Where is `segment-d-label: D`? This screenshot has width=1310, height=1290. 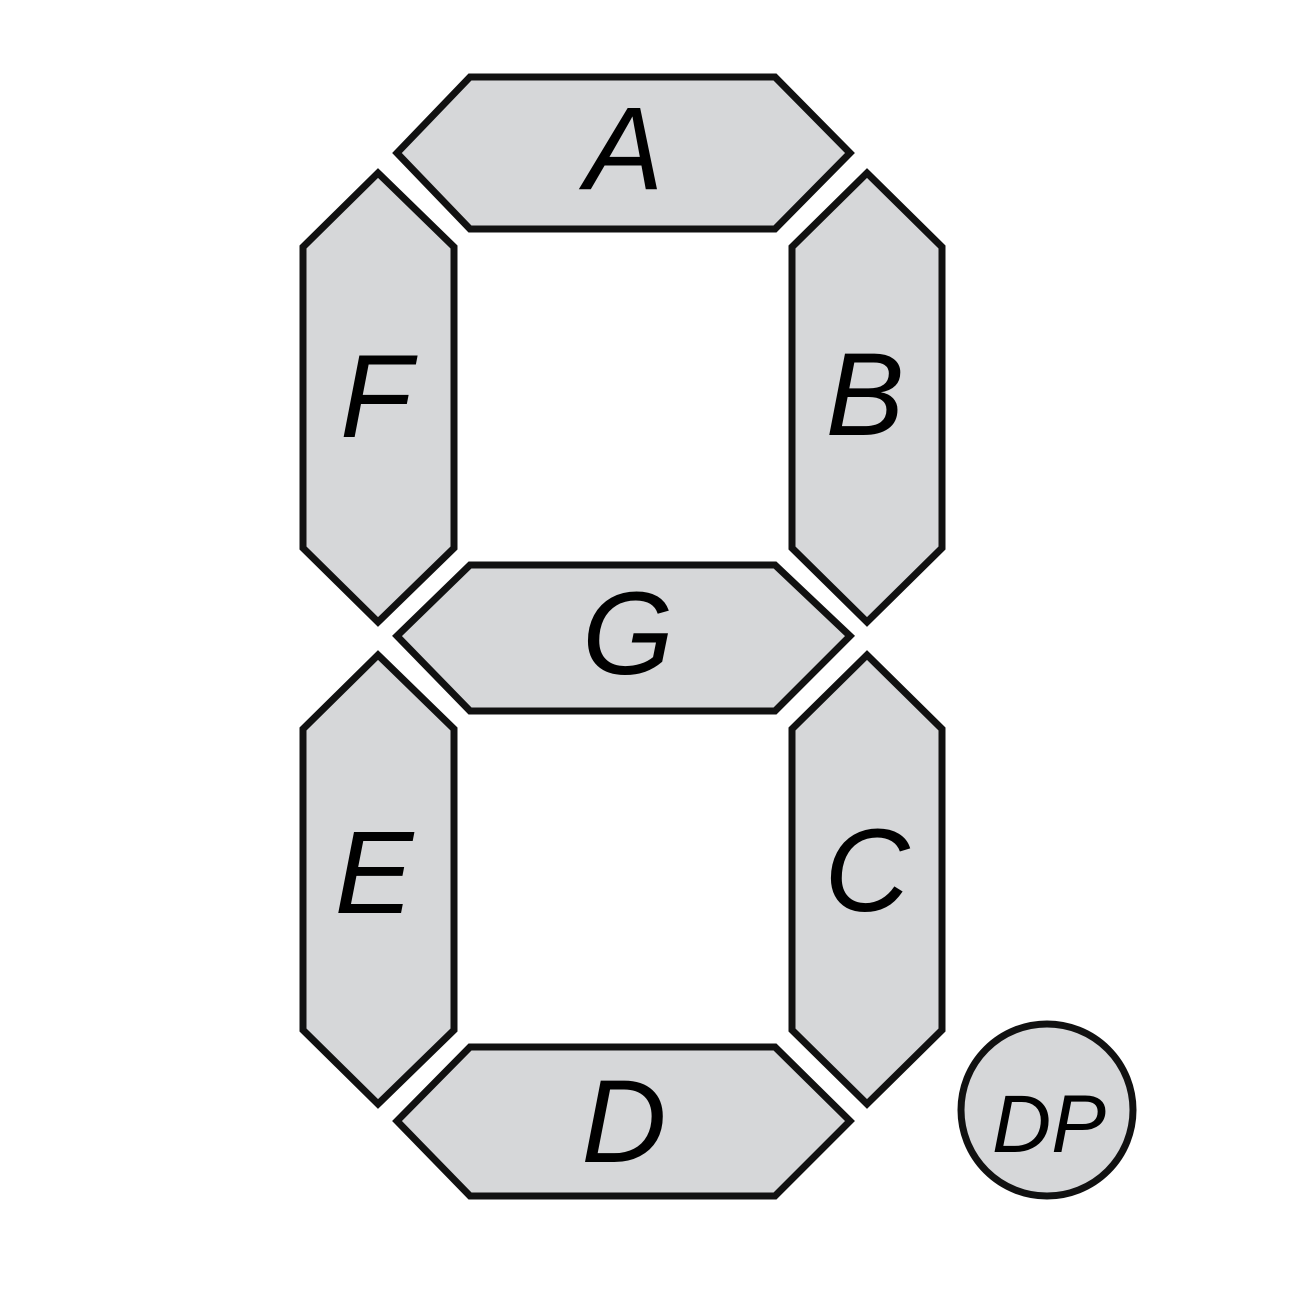 segment-d-label: D is located at coordinates (623, 1122).